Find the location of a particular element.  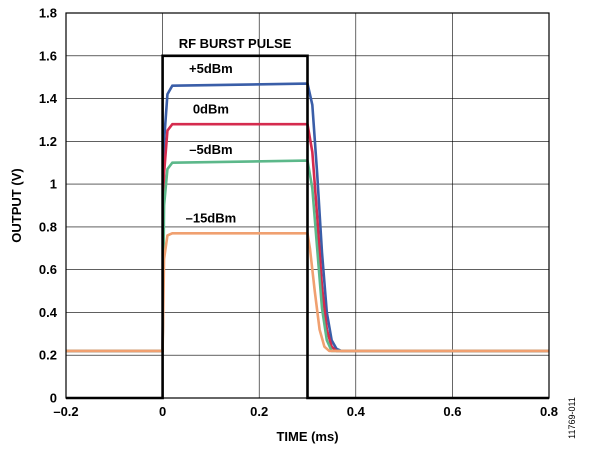

x-tick-label: 0.4 is located at coordinates (356, 411).